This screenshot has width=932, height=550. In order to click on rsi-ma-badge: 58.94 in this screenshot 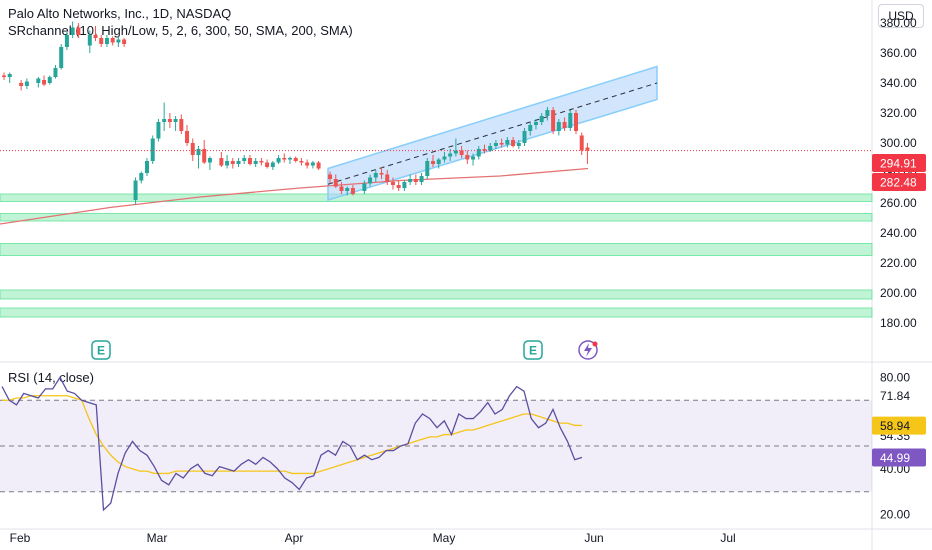, I will do `click(899, 425)`.